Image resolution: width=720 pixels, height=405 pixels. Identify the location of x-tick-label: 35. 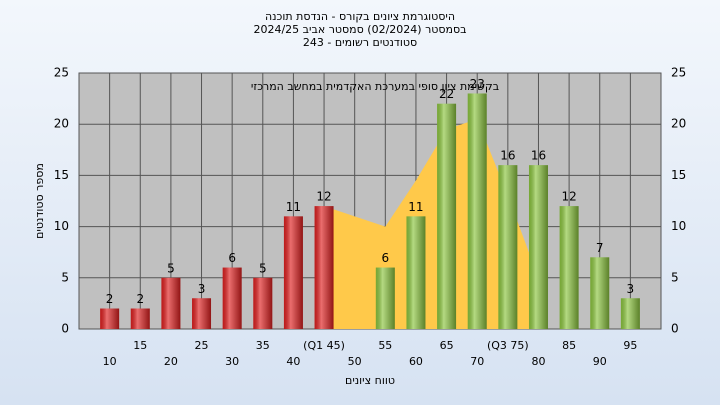
(263, 345).